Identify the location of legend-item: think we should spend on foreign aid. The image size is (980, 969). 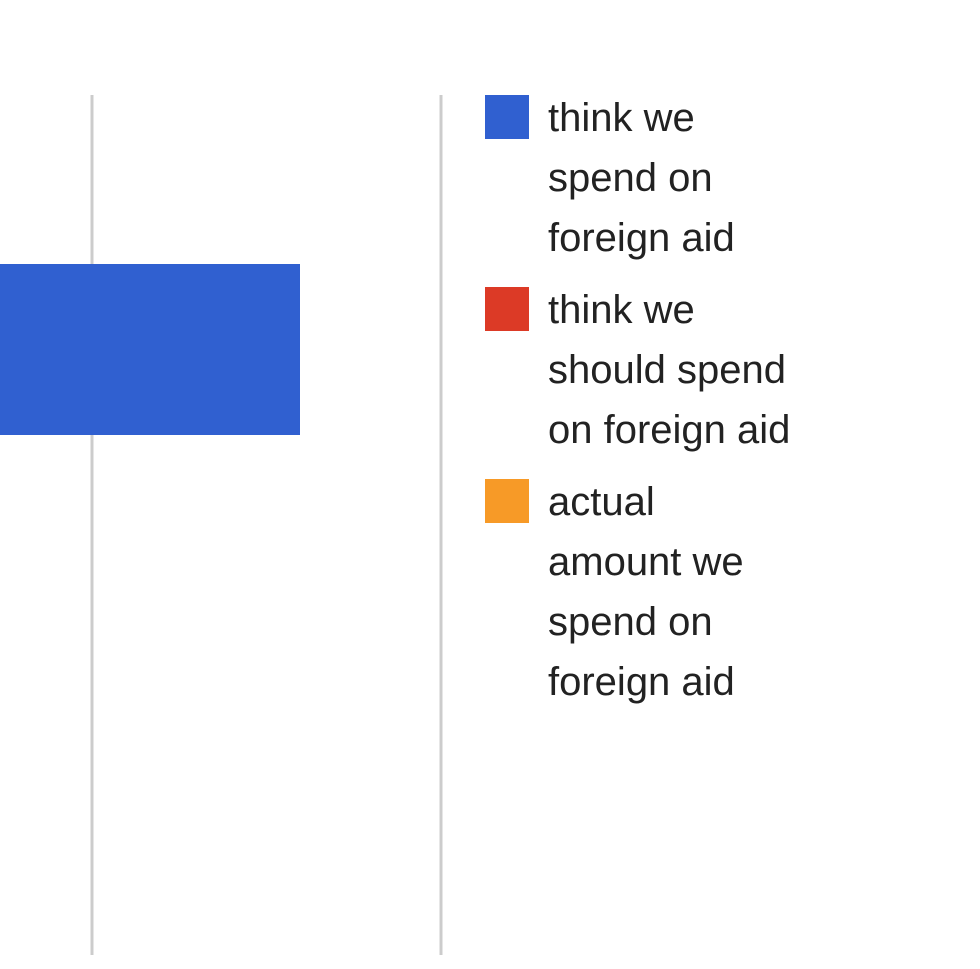
(650, 370).